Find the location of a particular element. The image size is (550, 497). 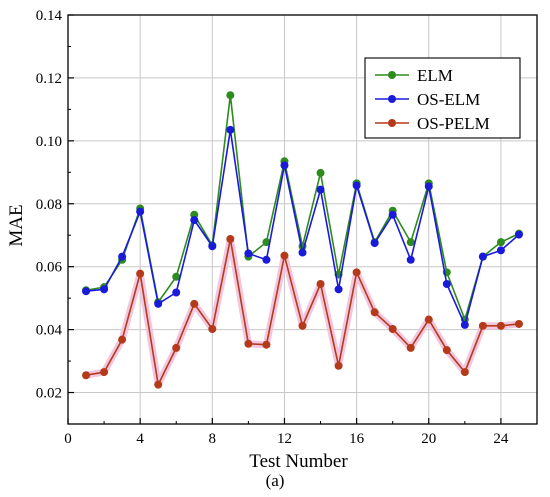

y-tick-label: 0.10 is located at coordinates (49, 142).